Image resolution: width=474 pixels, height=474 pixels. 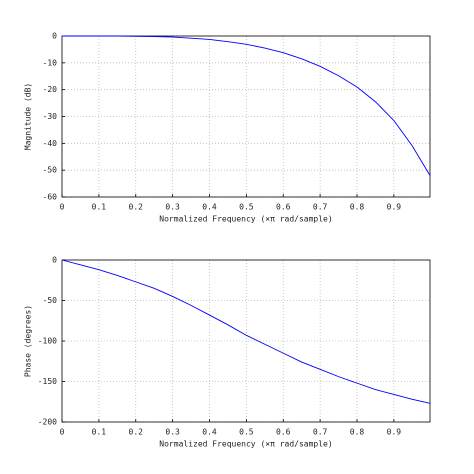 I want to click on y-tick-label: -30, so click(x=50, y=116).